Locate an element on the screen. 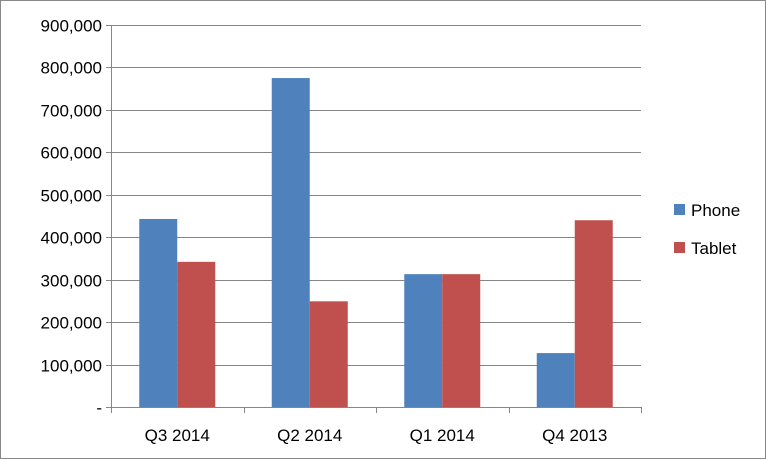 The width and height of the screenshot is (766, 460). y-tick-label: 700,000 is located at coordinates (71, 111).